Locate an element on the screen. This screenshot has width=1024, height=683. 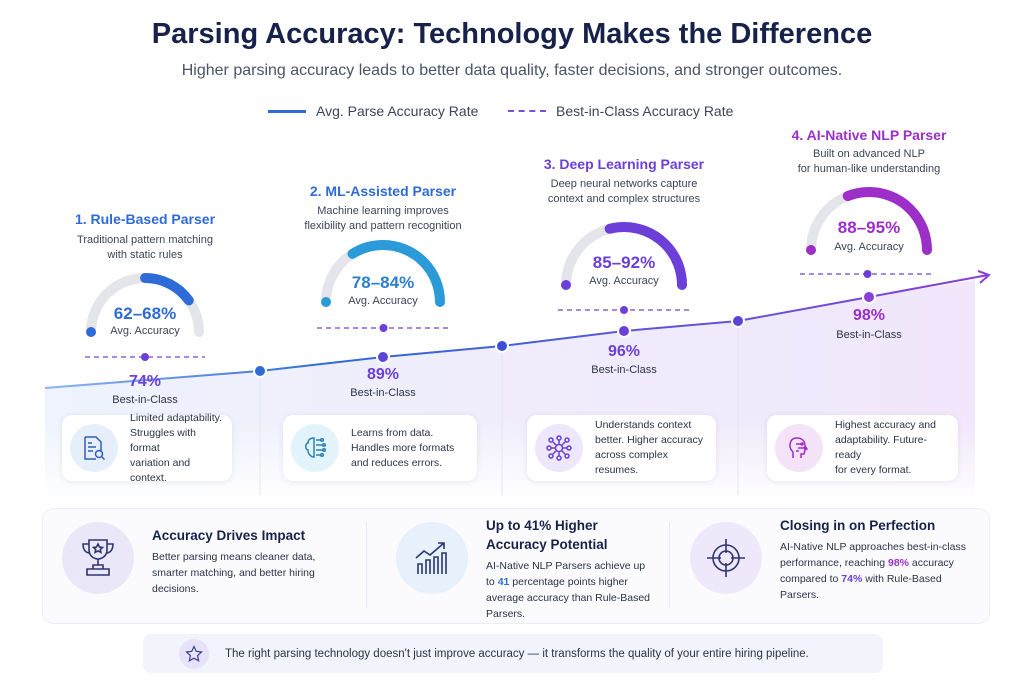
impact-2-title: Up to 41% Higher Accuracy Potential is located at coordinates (547, 535).